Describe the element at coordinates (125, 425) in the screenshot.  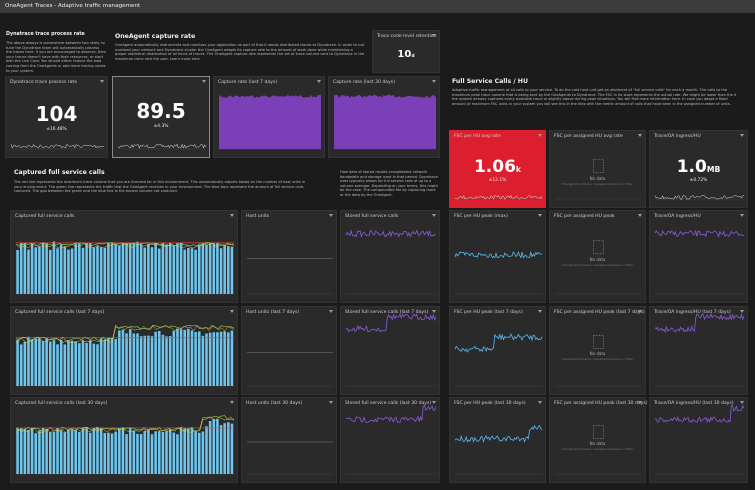
I see `alt-line` at that location.